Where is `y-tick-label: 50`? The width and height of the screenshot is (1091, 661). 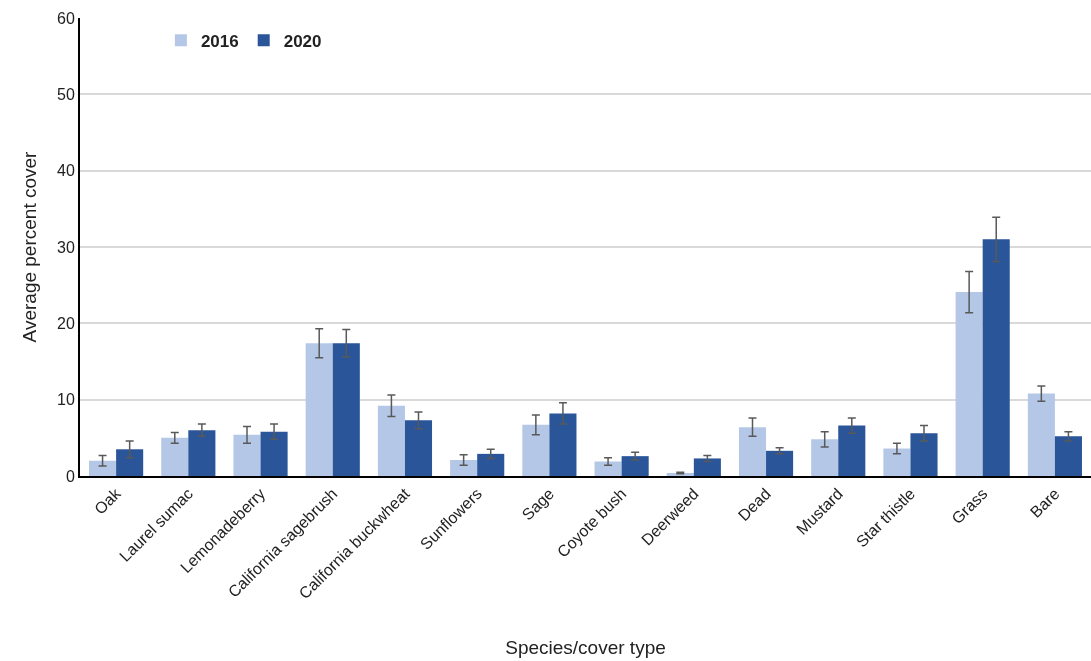
y-tick-label: 50 is located at coordinates (66, 94).